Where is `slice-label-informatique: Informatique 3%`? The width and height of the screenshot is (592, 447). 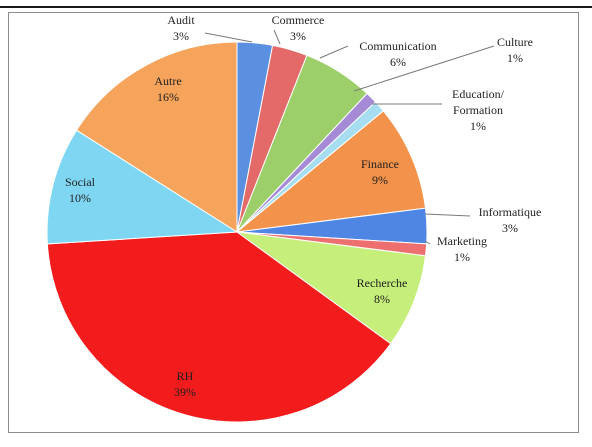 slice-label-informatique: Informatique 3% is located at coordinates (510, 220).